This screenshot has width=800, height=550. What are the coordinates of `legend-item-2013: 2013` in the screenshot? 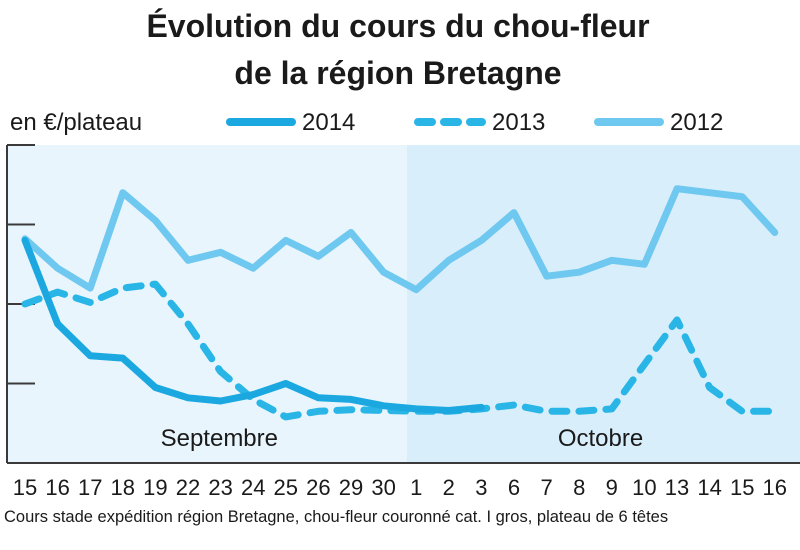 It's located at (479, 122).